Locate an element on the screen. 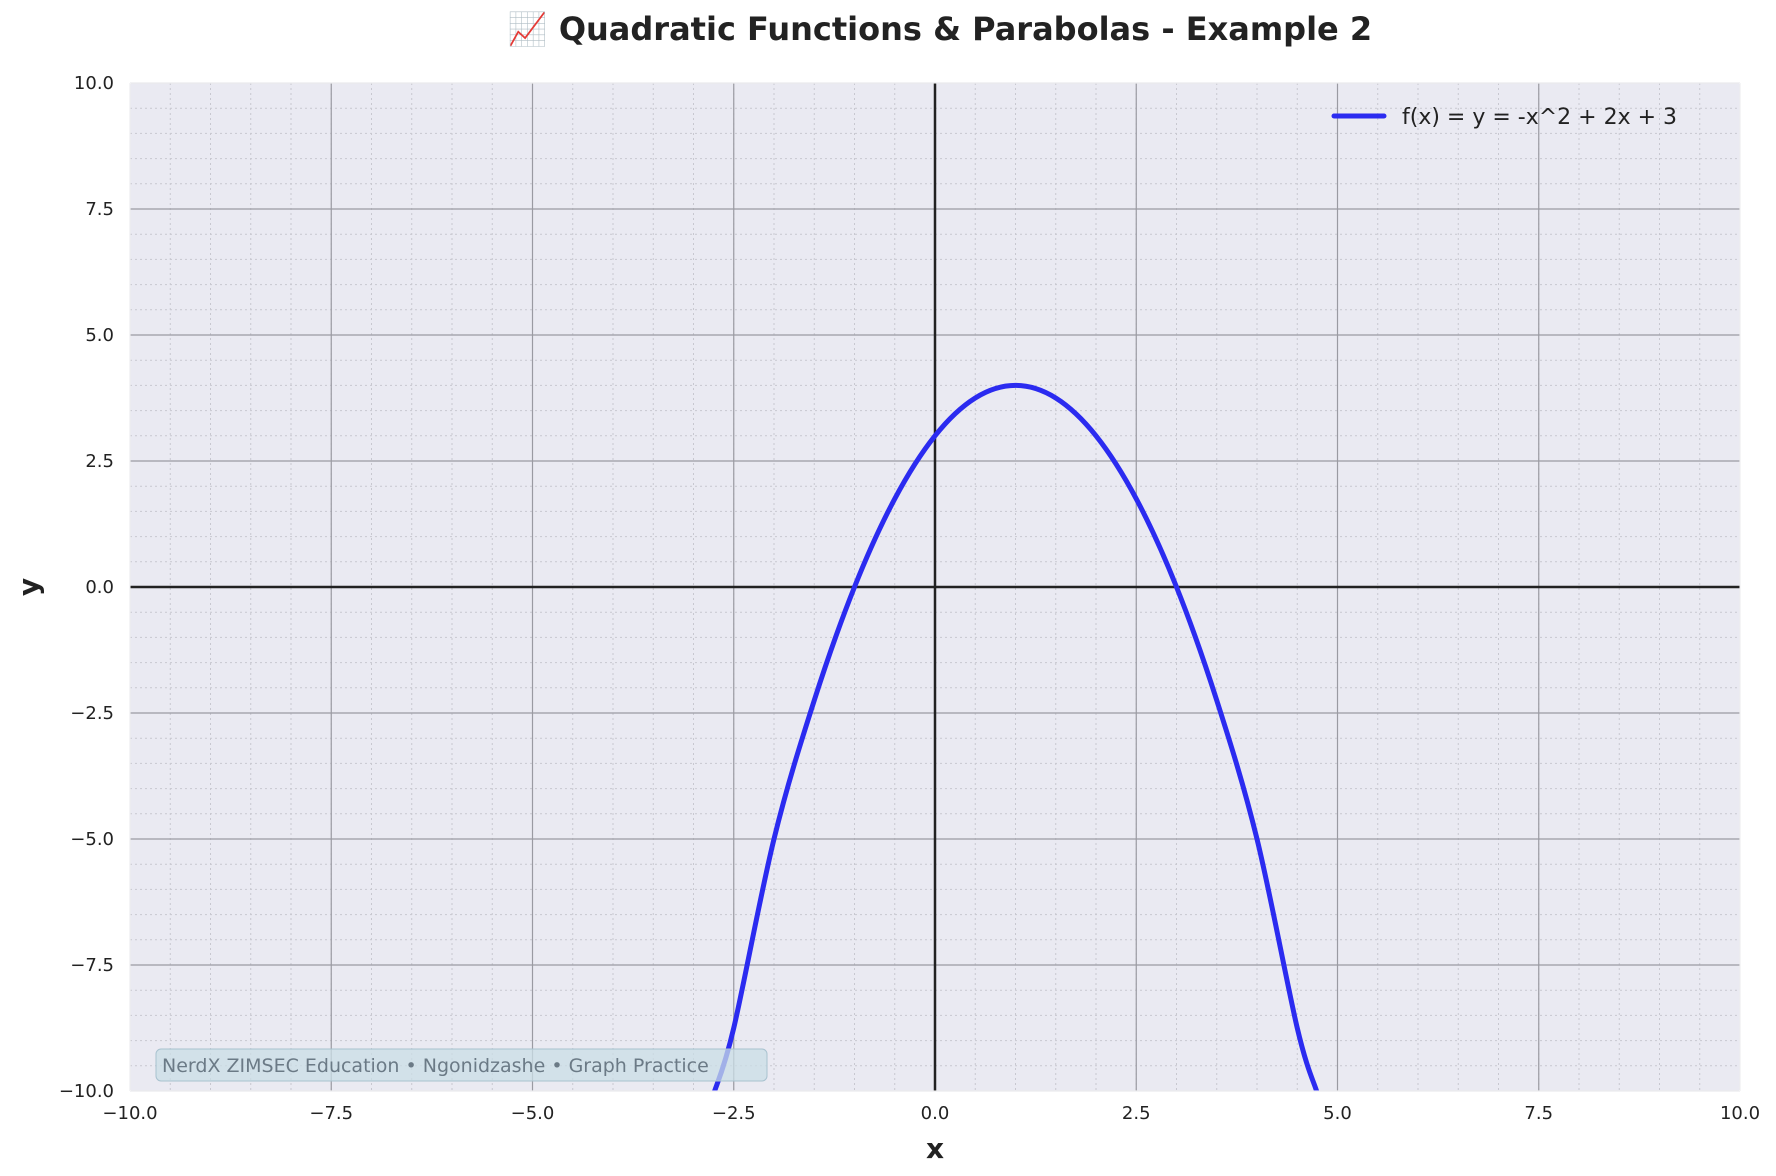 This screenshot has height=1176, width=1776. x-tick-label: −10.0 is located at coordinates (129, 1113).